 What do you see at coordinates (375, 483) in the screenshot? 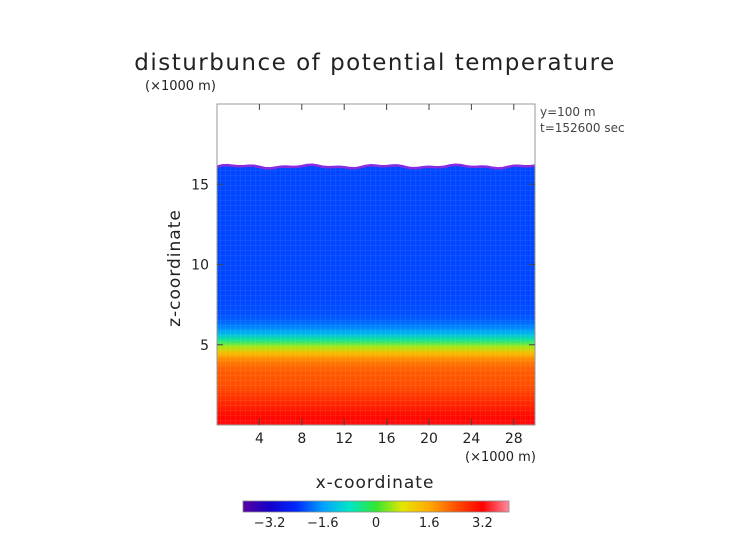
I see `x-axis-label: x-coordinate` at bounding box center [375, 483].